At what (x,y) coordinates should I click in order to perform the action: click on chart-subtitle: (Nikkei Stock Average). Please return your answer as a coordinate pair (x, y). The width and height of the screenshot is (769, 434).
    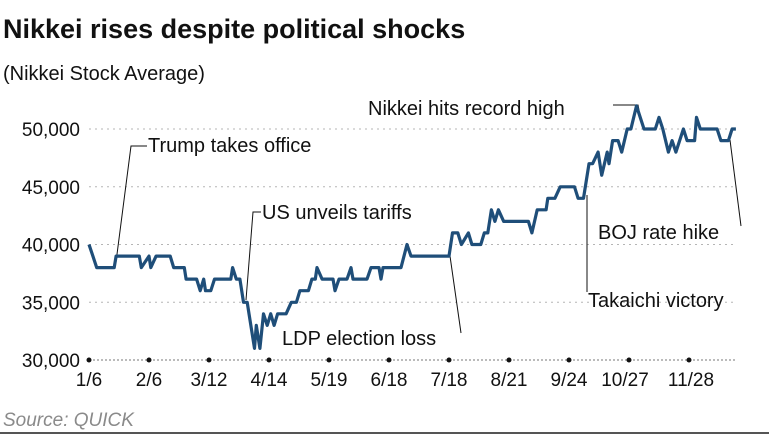
    Looking at the image, I should click on (104, 74).